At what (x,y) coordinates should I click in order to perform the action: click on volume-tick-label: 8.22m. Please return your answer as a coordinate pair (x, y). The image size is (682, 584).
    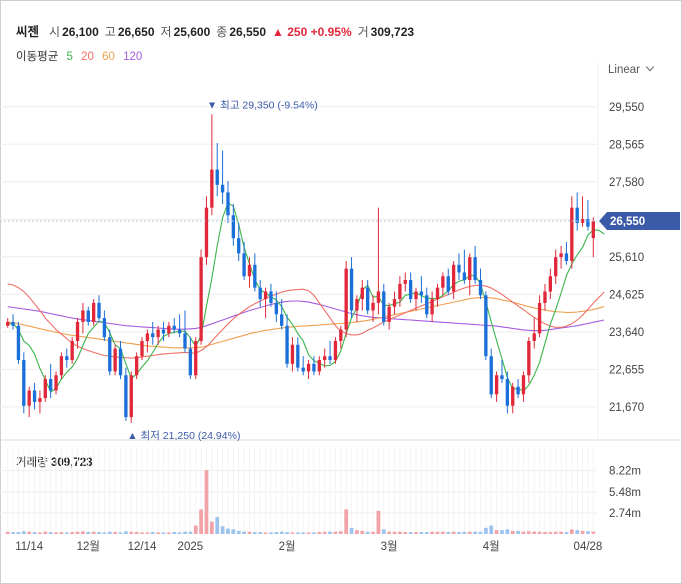
    Looking at the image, I should click on (625, 472).